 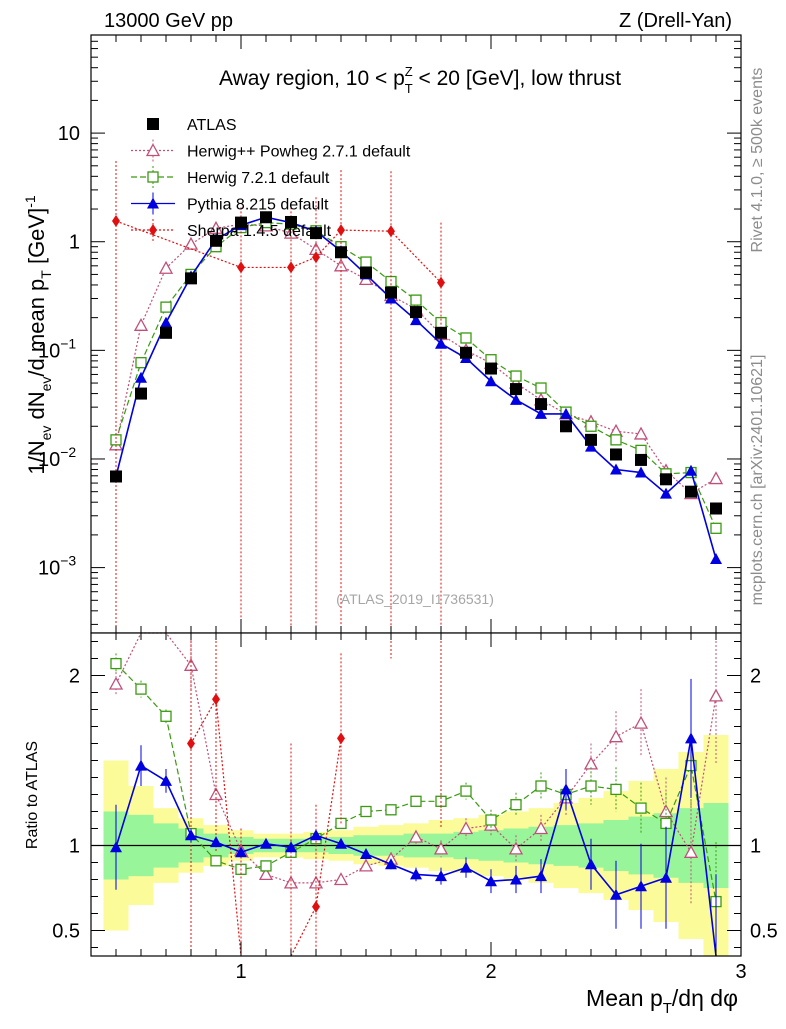 I want to click on ratio-tick-label: 2, so click(x=74, y=677).